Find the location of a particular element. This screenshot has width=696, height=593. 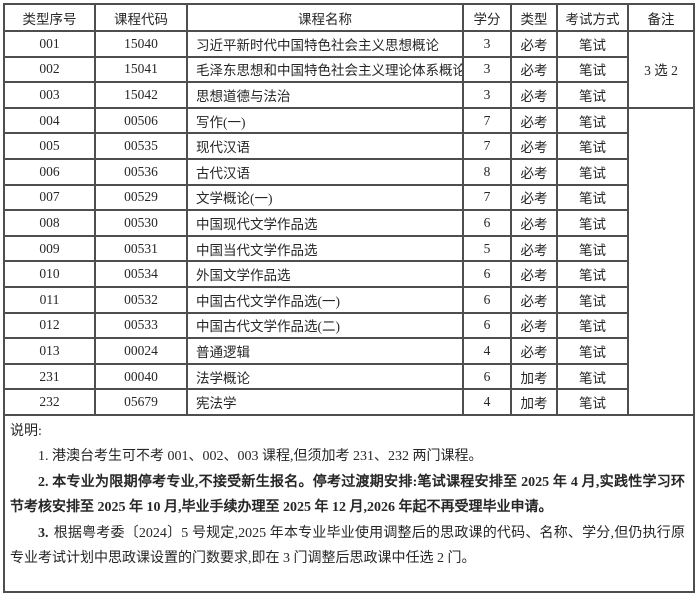

table-row: 002 15041 毛泽东思想和中国特色社会主义理论体系概论 3 必考 笔试 is located at coordinates (348, 69).